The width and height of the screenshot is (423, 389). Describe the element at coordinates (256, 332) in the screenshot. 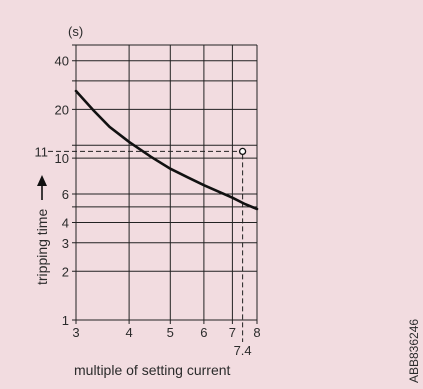

I see `x-tick-label: 8` at that location.